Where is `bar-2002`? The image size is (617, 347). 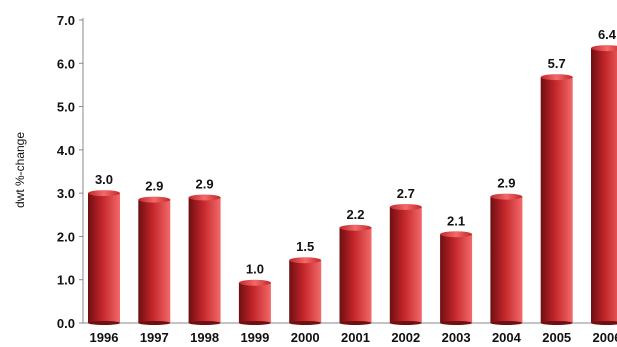 bar-2002 is located at coordinates (405, 264).